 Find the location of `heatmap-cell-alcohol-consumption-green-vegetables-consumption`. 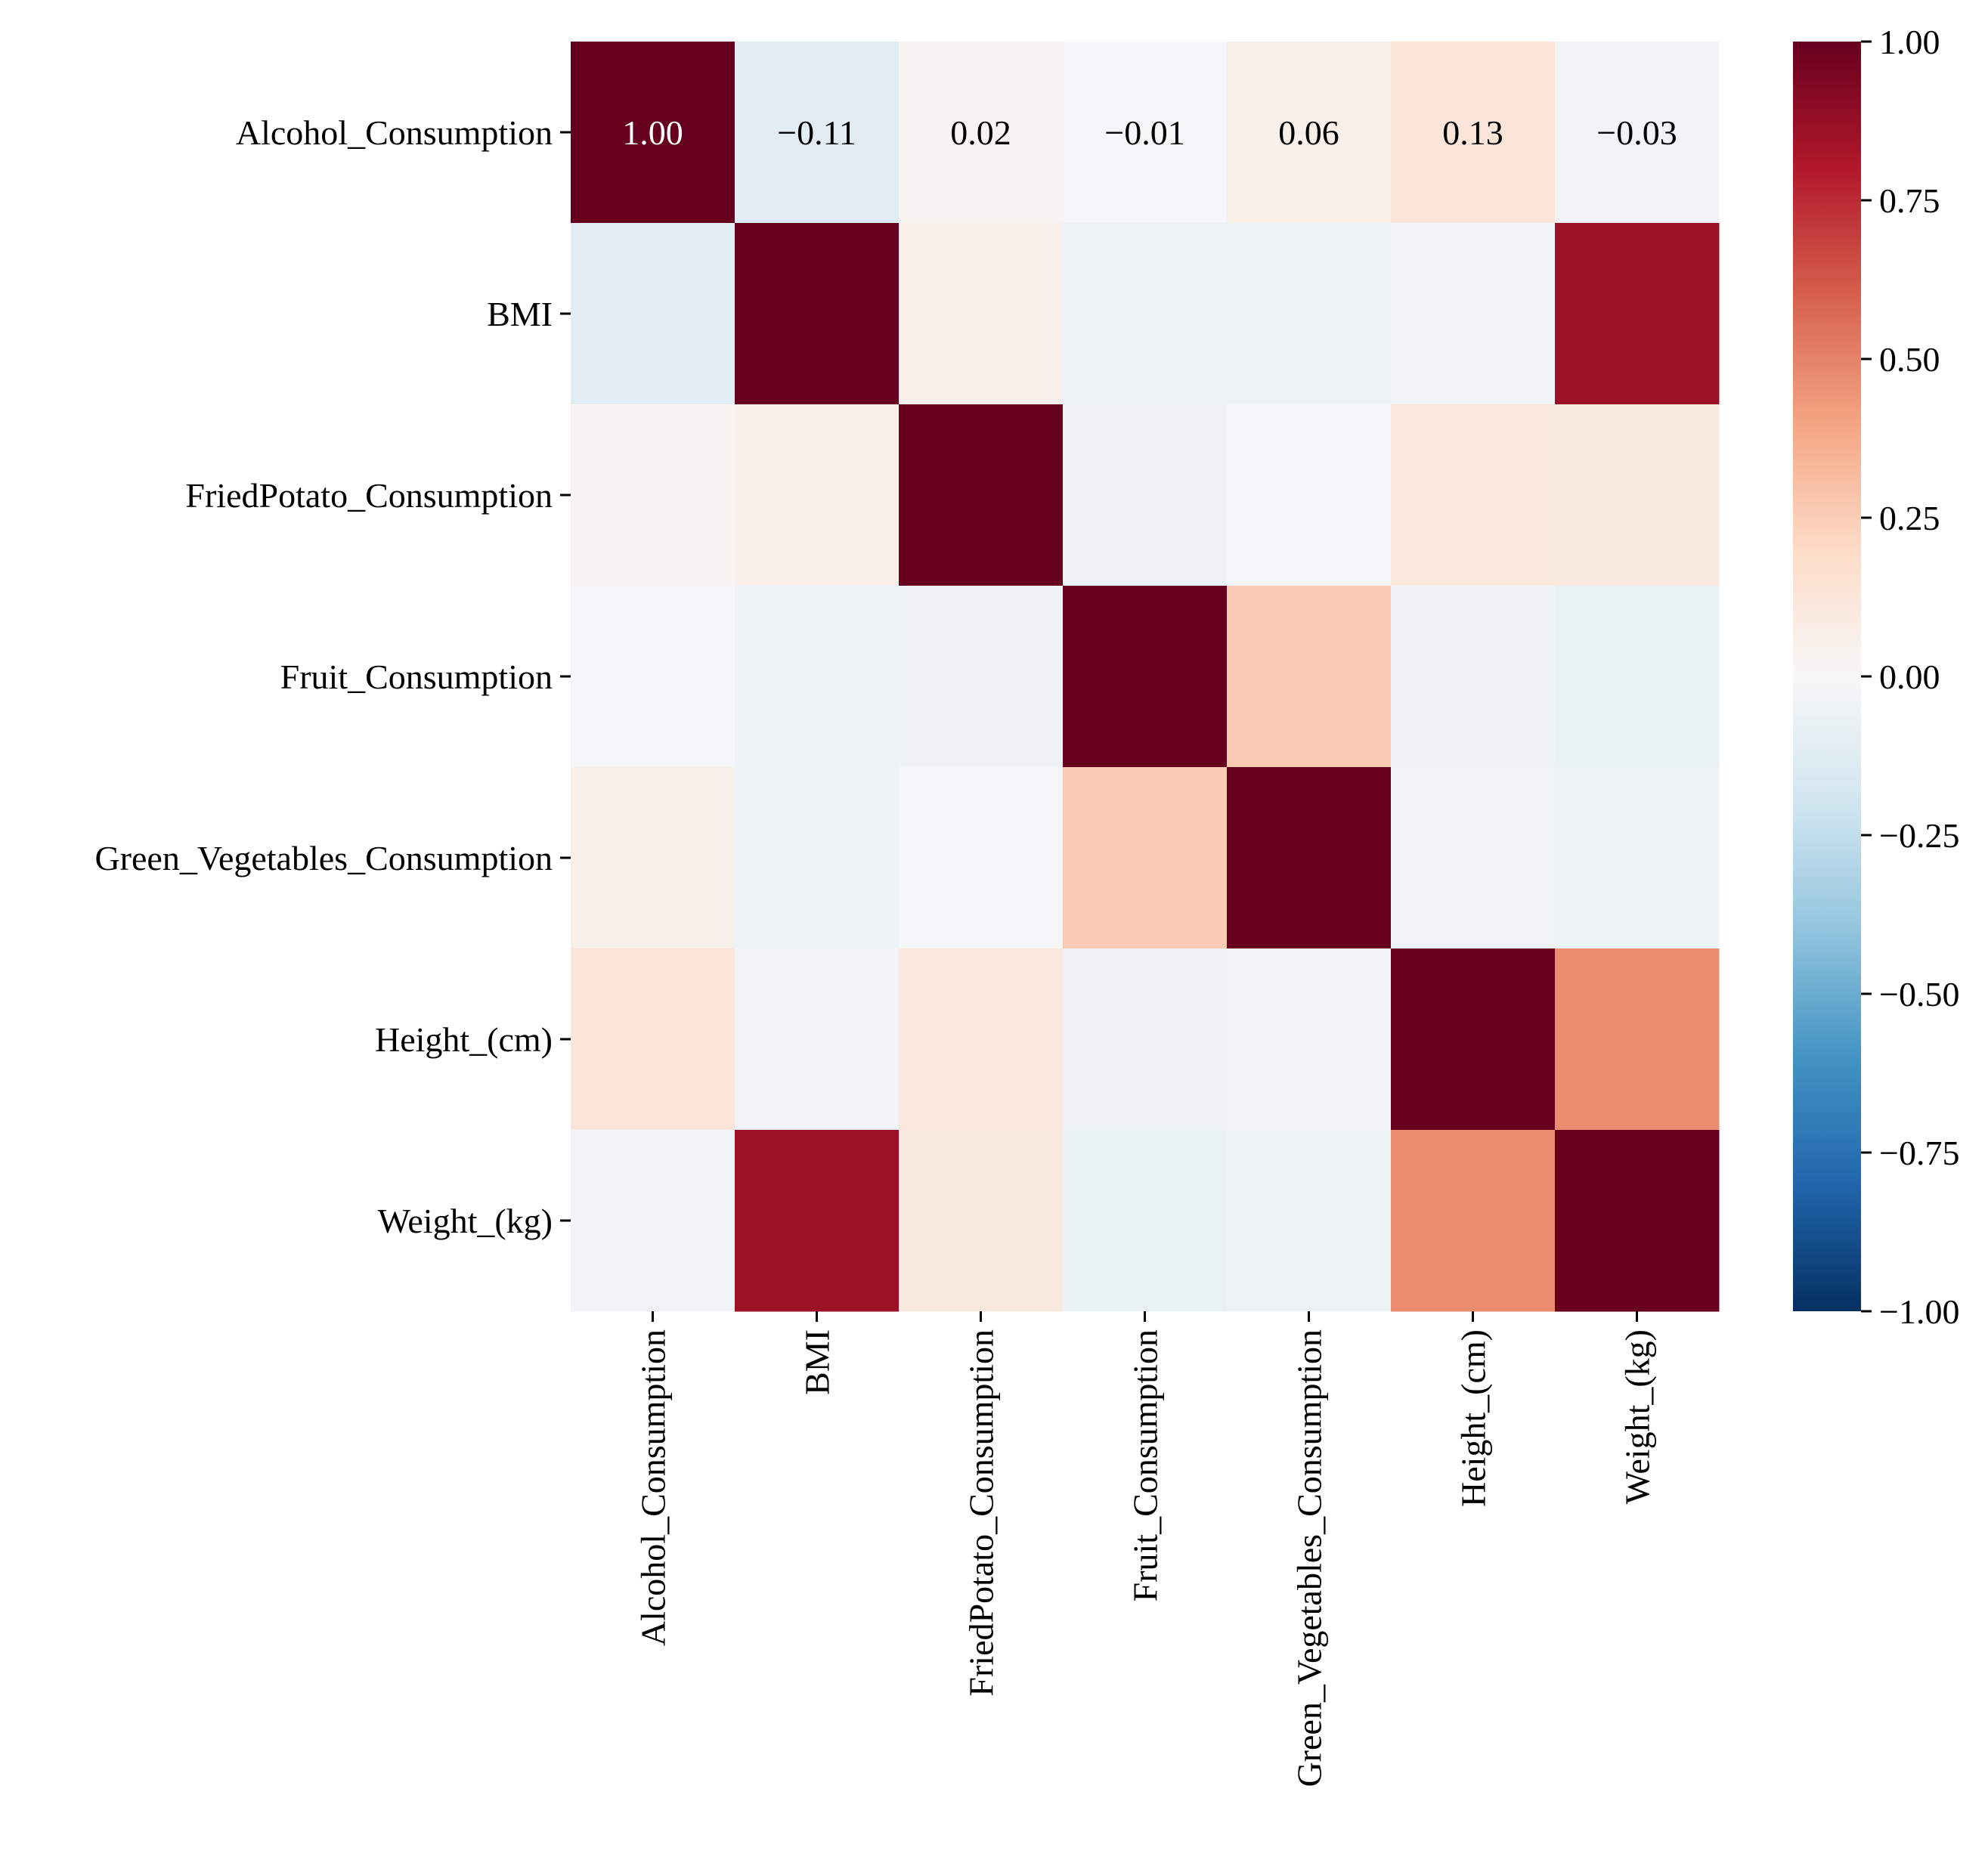

heatmap-cell-alcohol-consumption-green-vegetables-consumption is located at coordinates (1309, 133).